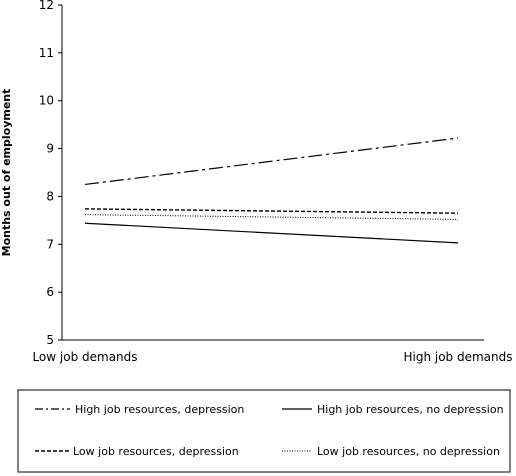  Describe the element at coordinates (84, 357) in the screenshot. I see `x-tick-label: Low job demands` at that location.